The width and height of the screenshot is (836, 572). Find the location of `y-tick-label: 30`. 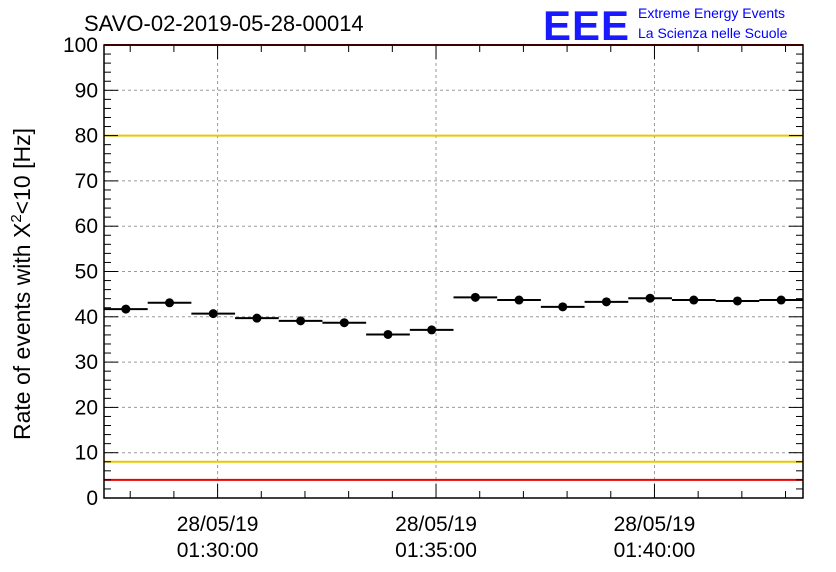

y-tick-label: 30 is located at coordinates (86, 362).